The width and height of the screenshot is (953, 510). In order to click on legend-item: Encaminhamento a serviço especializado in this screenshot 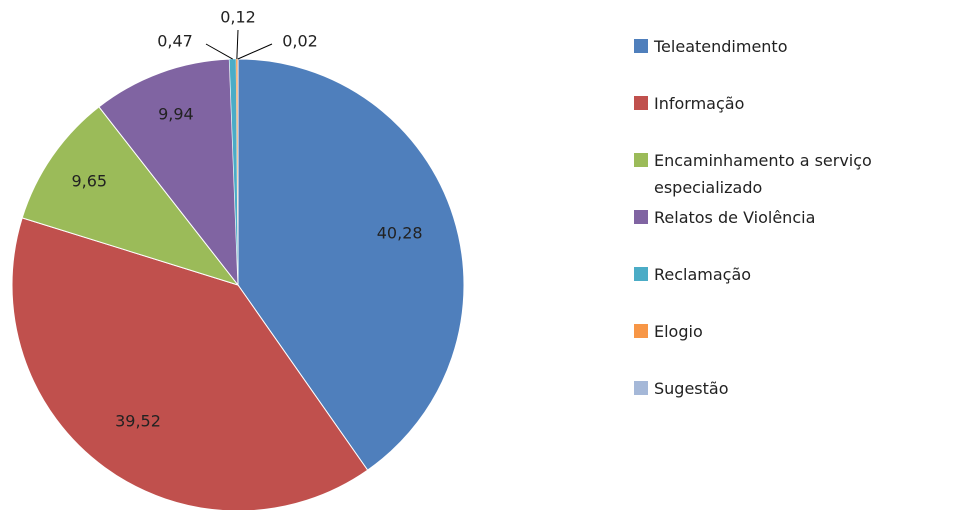, I will do `click(791, 175)`.